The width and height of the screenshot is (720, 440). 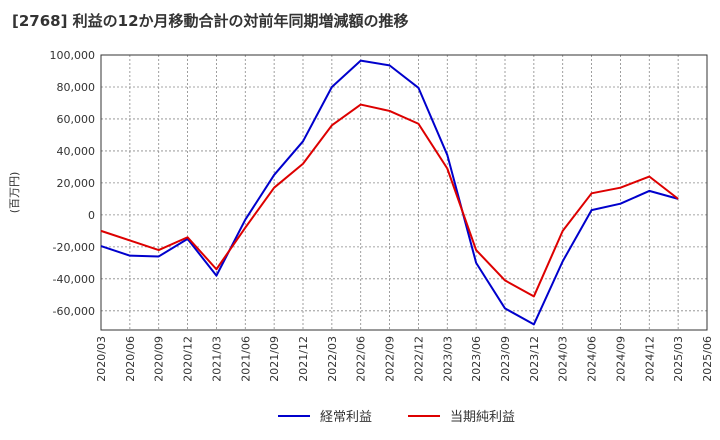 I want to click on x-tick-label: 2020/09, so click(x=159, y=359).